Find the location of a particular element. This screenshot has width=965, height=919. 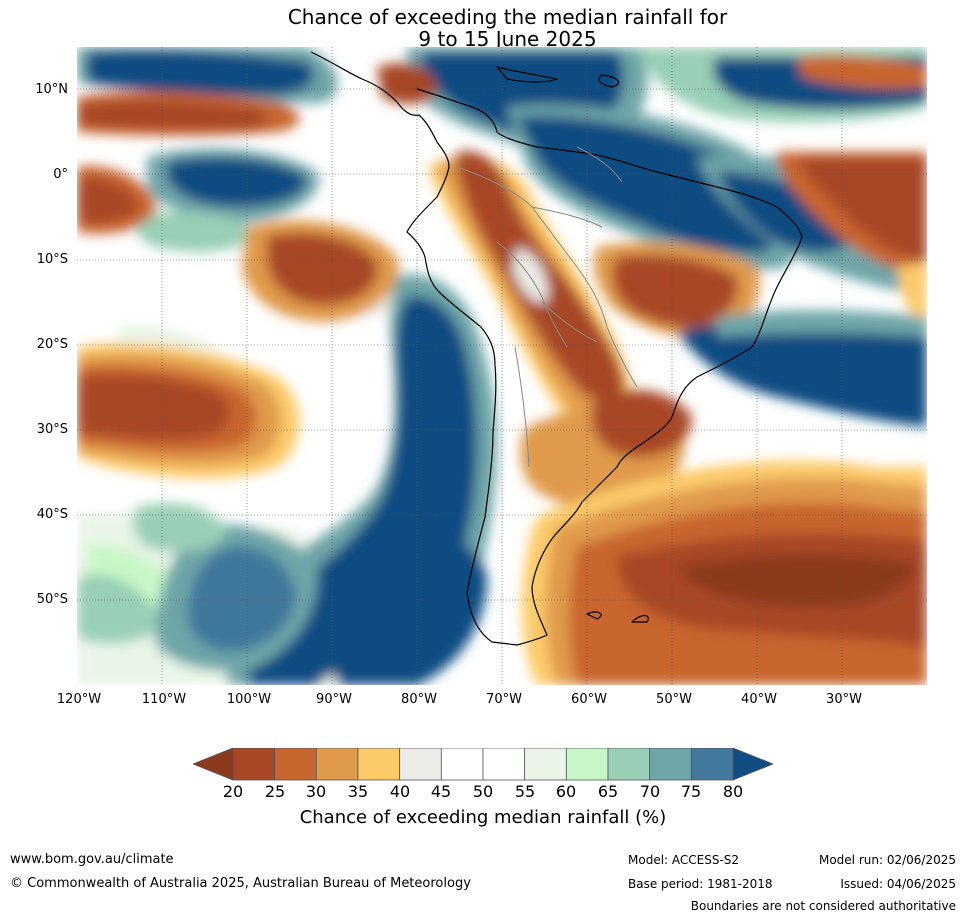

colorbar-label: Chance of exceeding median rainfall (%) is located at coordinates (483, 817).